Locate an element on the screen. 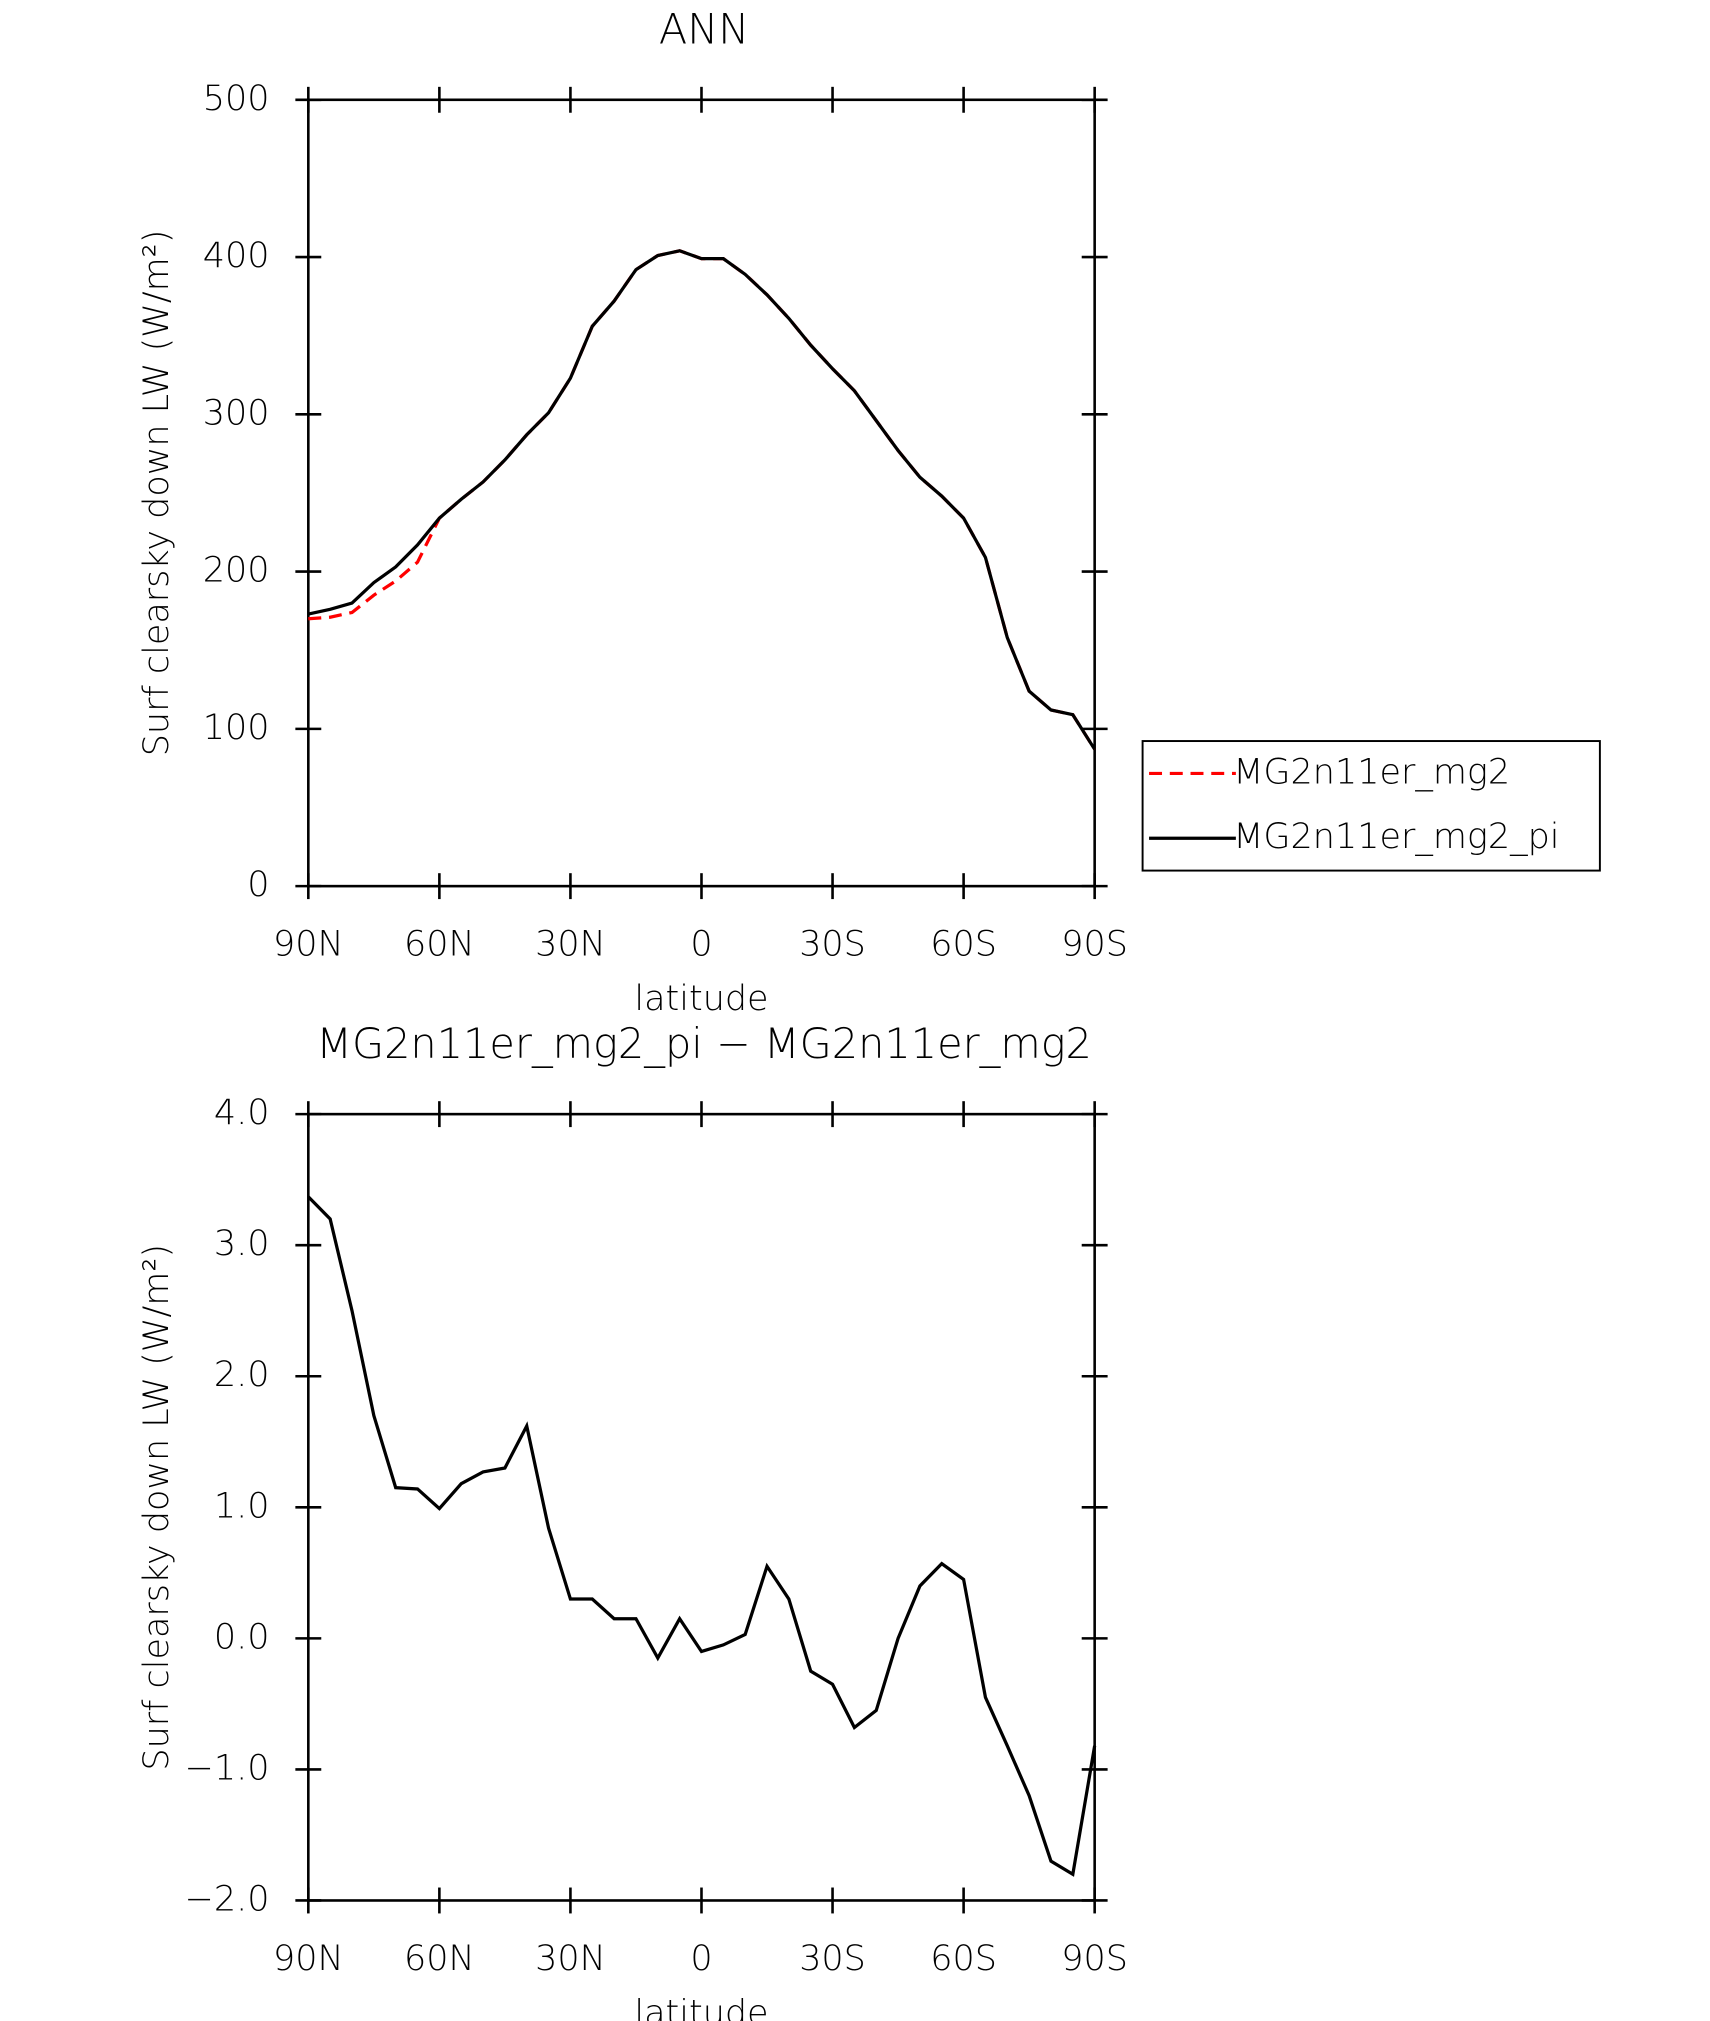  y-tick-label: 400 is located at coordinates (236, 256).